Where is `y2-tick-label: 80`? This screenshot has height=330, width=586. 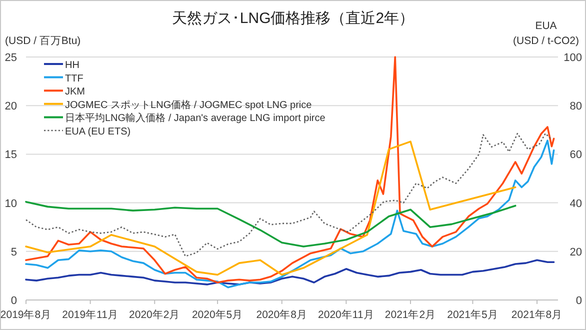
y2-tick-label: 80 is located at coordinates (576, 106).